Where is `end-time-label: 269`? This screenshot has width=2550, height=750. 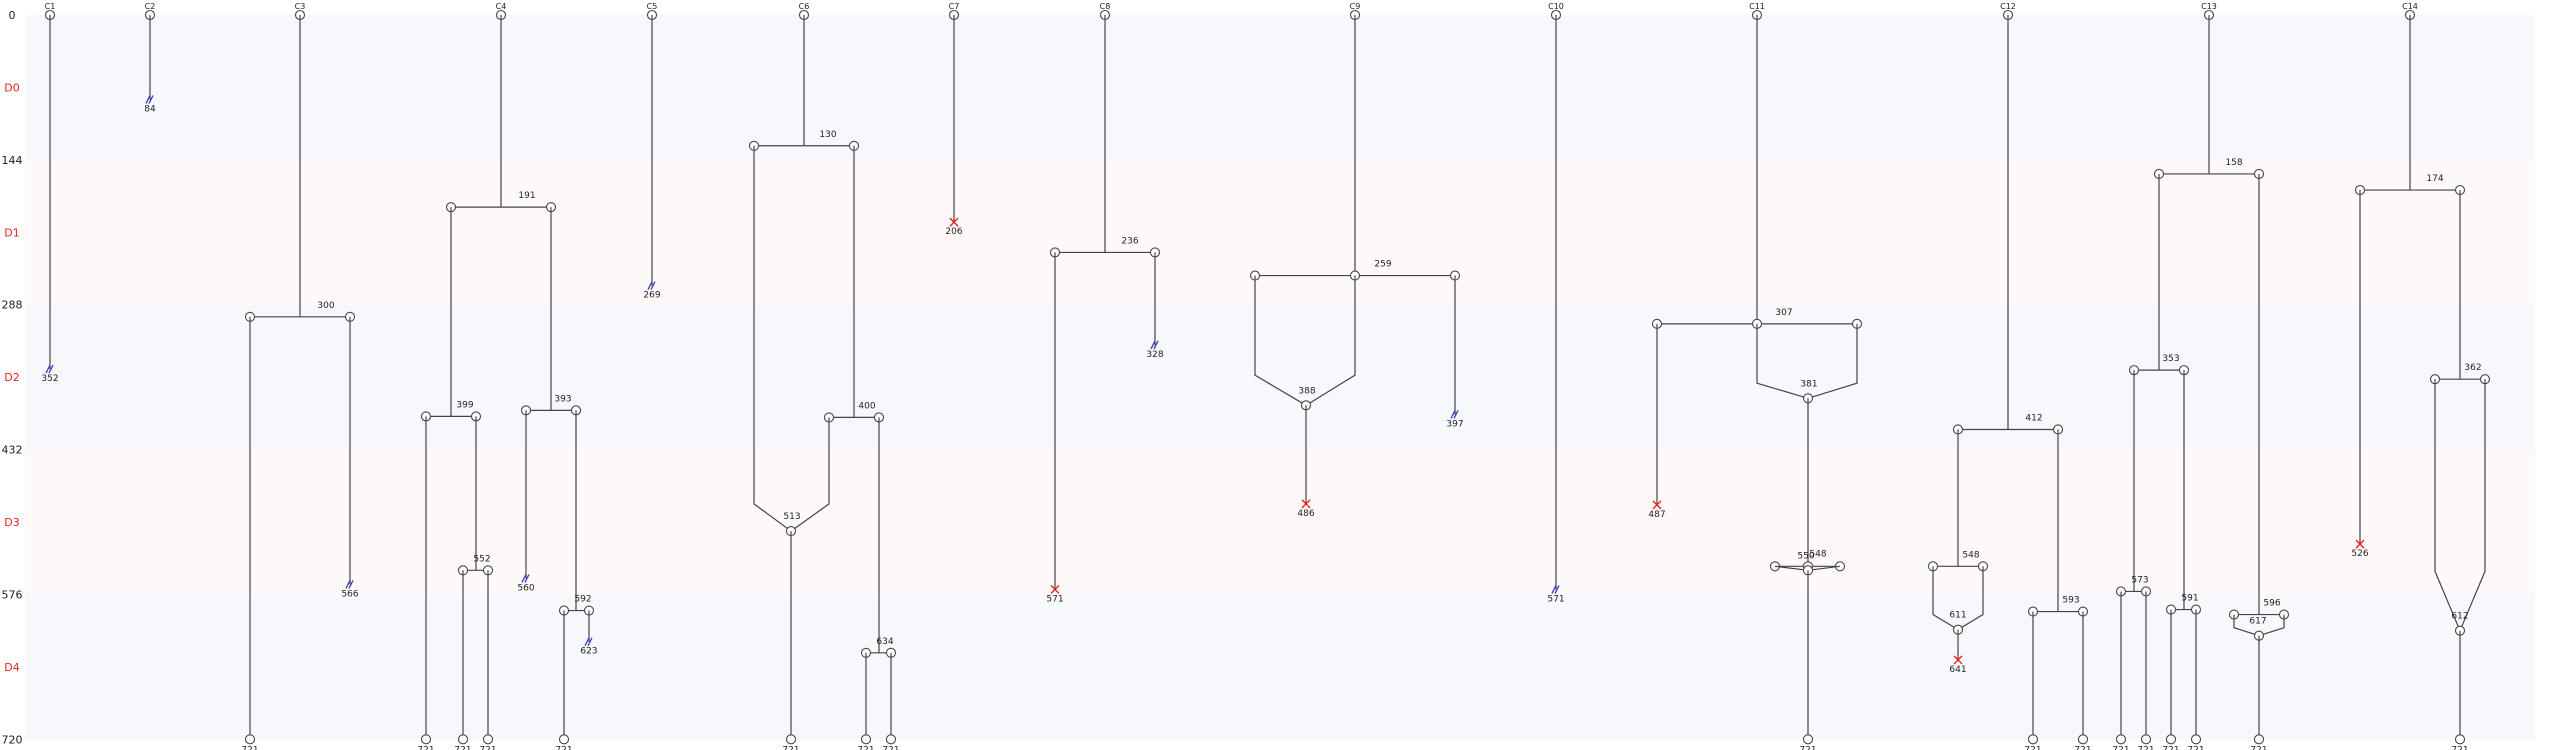
end-time-label: 269 is located at coordinates (651, 296).